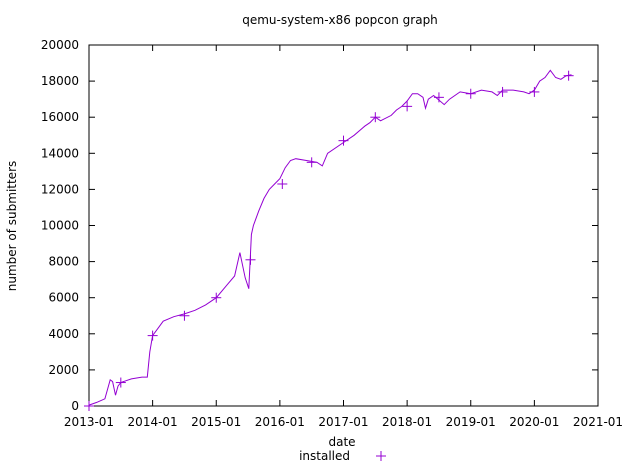  I want to click on chart-title: qemu-system-x86 popcon graph, so click(340, 20).